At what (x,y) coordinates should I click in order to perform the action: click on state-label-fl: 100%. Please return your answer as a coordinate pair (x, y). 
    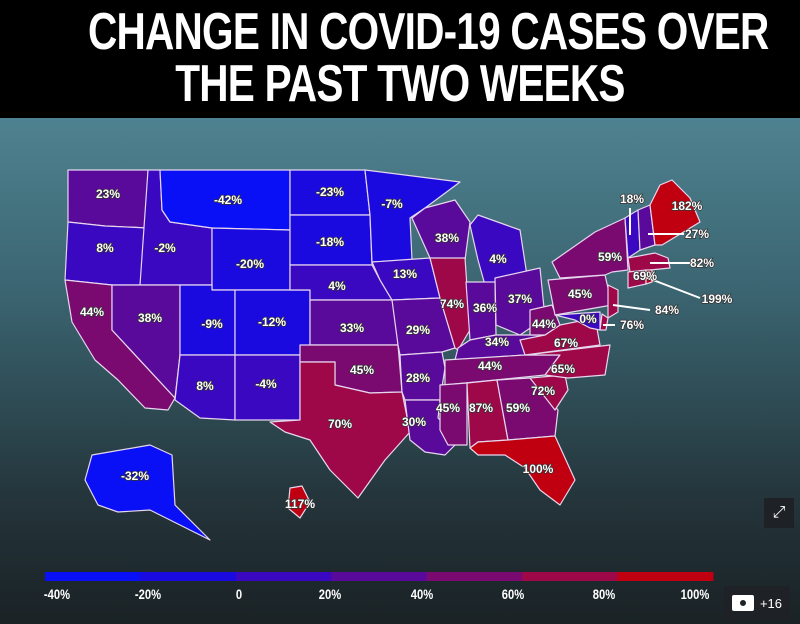
    Looking at the image, I should click on (538, 469).